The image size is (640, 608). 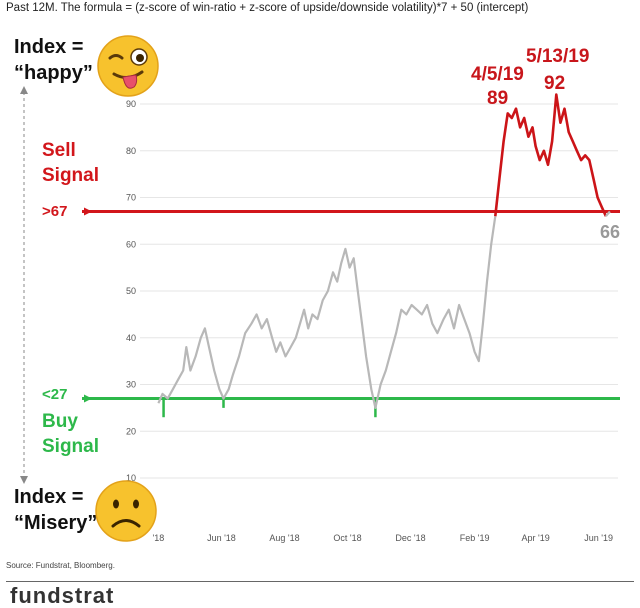 What do you see at coordinates (126, 511) in the screenshot?
I see `frowning-face-emoji-icon` at bounding box center [126, 511].